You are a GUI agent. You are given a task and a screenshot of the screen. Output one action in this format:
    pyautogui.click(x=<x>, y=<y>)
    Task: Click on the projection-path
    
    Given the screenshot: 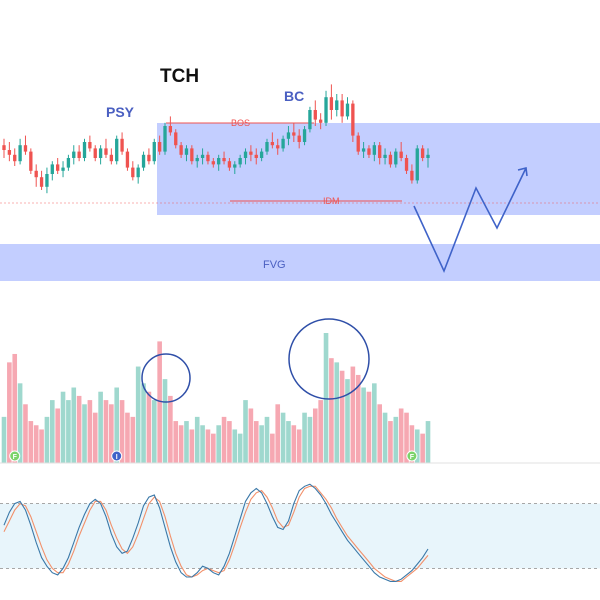 What is the action you would take?
    pyautogui.click(x=470, y=220)
    